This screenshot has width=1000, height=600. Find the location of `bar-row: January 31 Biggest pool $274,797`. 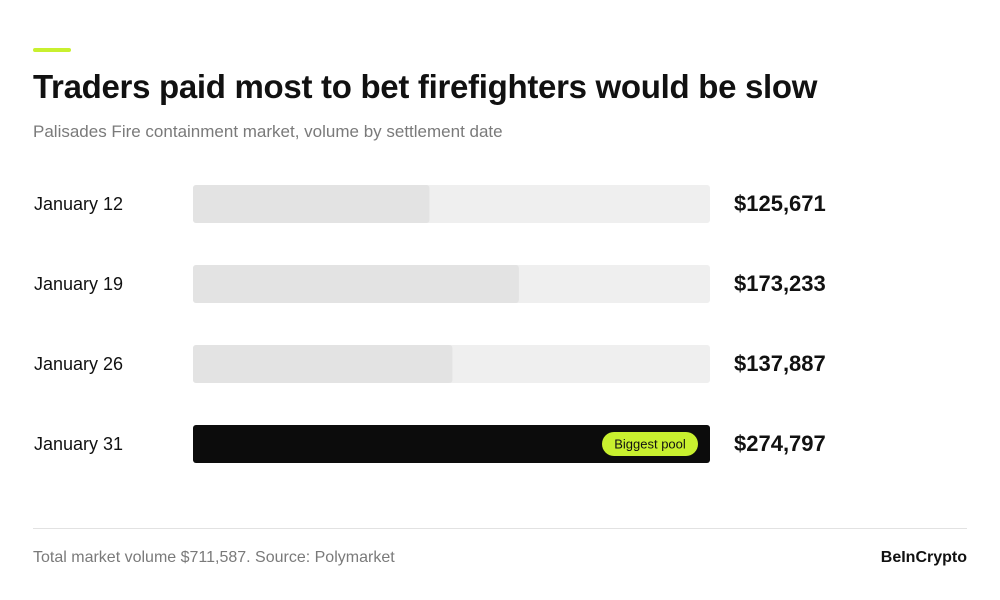

bar-row: January 31 Biggest pool $274,797 is located at coordinates (430, 444).